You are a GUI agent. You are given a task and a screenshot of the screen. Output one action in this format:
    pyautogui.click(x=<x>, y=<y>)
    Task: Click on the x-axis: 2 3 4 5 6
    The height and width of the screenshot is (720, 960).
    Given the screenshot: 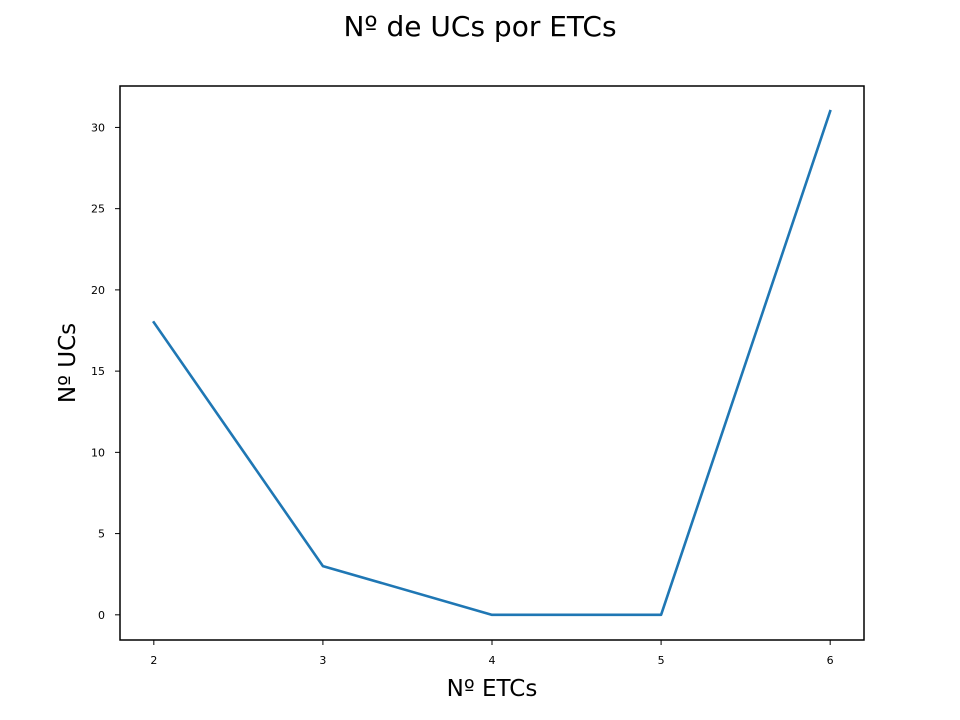 What is the action you would take?
    pyautogui.click(x=492, y=653)
    